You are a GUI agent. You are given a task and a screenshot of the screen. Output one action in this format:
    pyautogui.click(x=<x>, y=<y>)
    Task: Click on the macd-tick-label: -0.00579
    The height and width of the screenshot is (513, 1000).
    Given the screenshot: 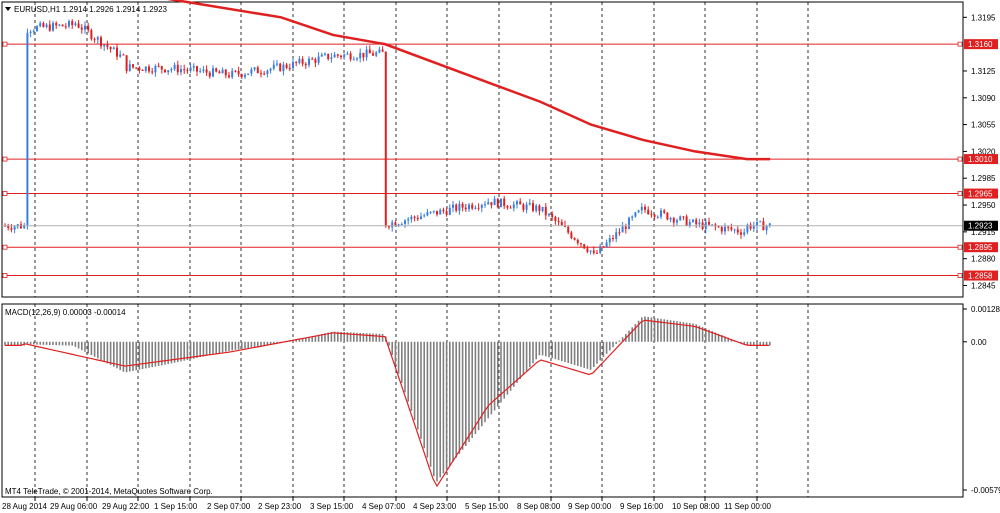 What is the action you would take?
    pyautogui.click(x=985, y=490)
    